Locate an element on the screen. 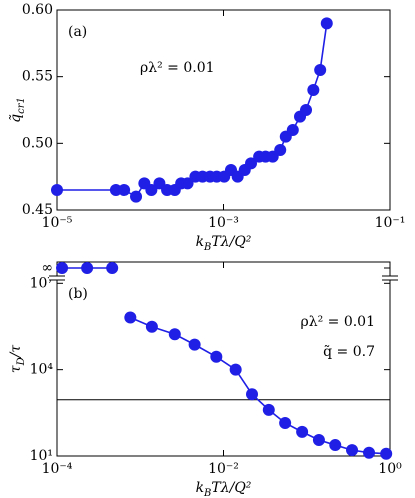 The height and width of the screenshot is (498, 415). x-tick-label: 10⁻⁴ is located at coordinates (57, 469).